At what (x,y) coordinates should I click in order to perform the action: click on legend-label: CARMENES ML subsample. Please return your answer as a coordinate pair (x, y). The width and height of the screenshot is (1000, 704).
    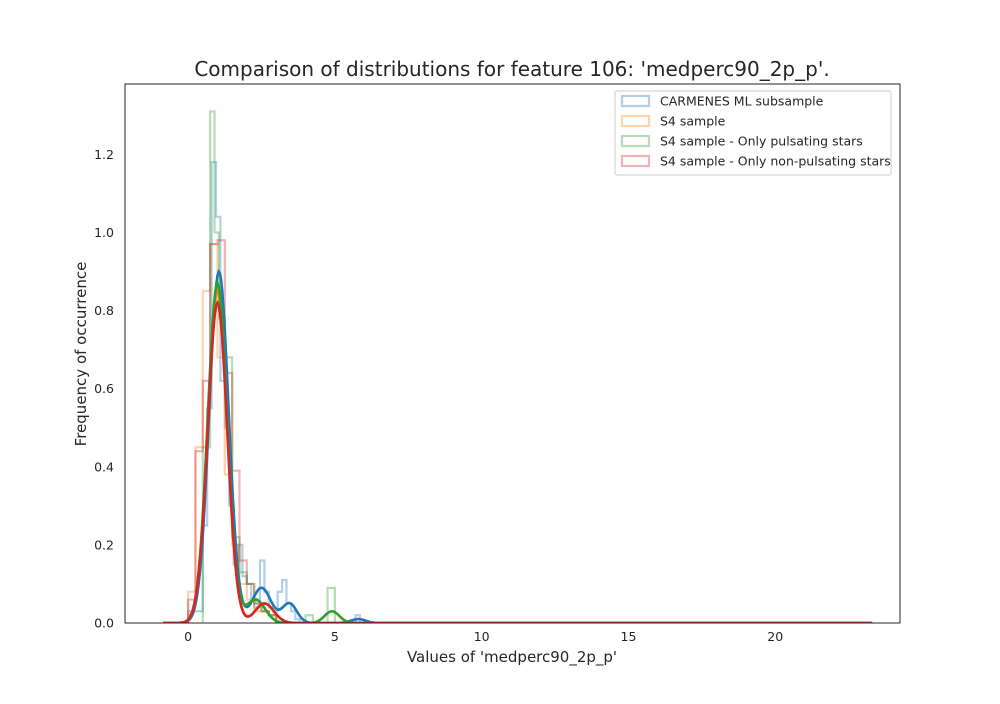
    Looking at the image, I should click on (742, 101).